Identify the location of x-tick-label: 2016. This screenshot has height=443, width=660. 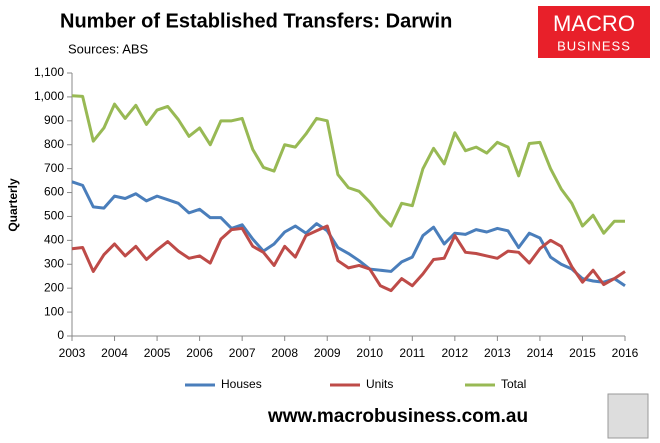
(625, 353).